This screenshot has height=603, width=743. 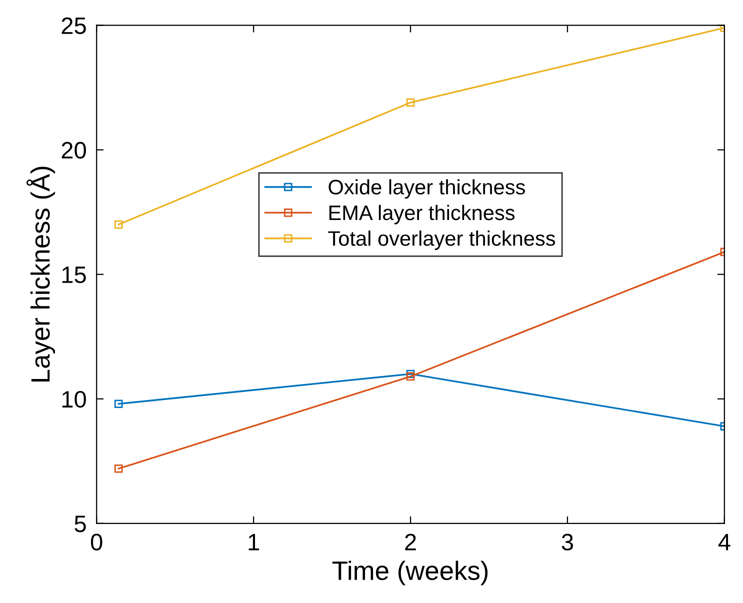 I want to click on x-tick-label: 2, so click(x=410, y=542).